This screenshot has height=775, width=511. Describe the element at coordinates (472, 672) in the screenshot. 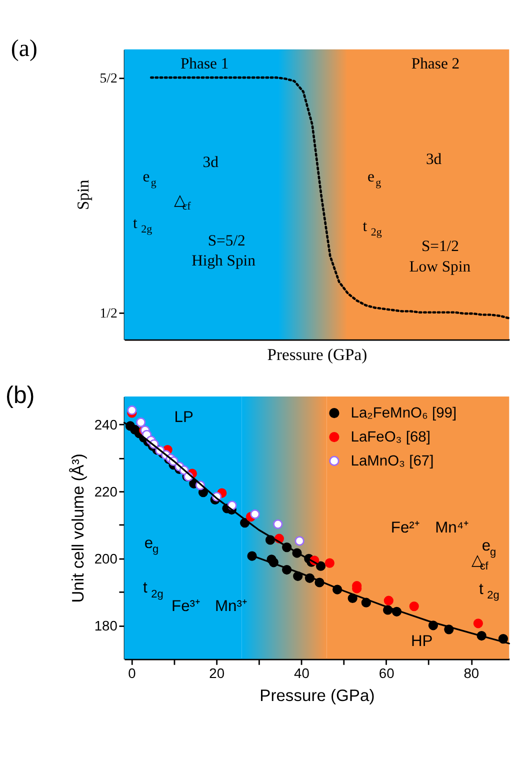

I see `x-tick-label: 80` at that location.